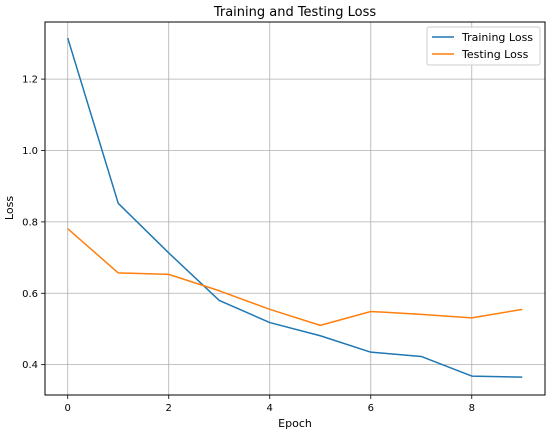  Describe the element at coordinates (169, 408) in the screenshot. I see `x-tick-label: 2` at that location.